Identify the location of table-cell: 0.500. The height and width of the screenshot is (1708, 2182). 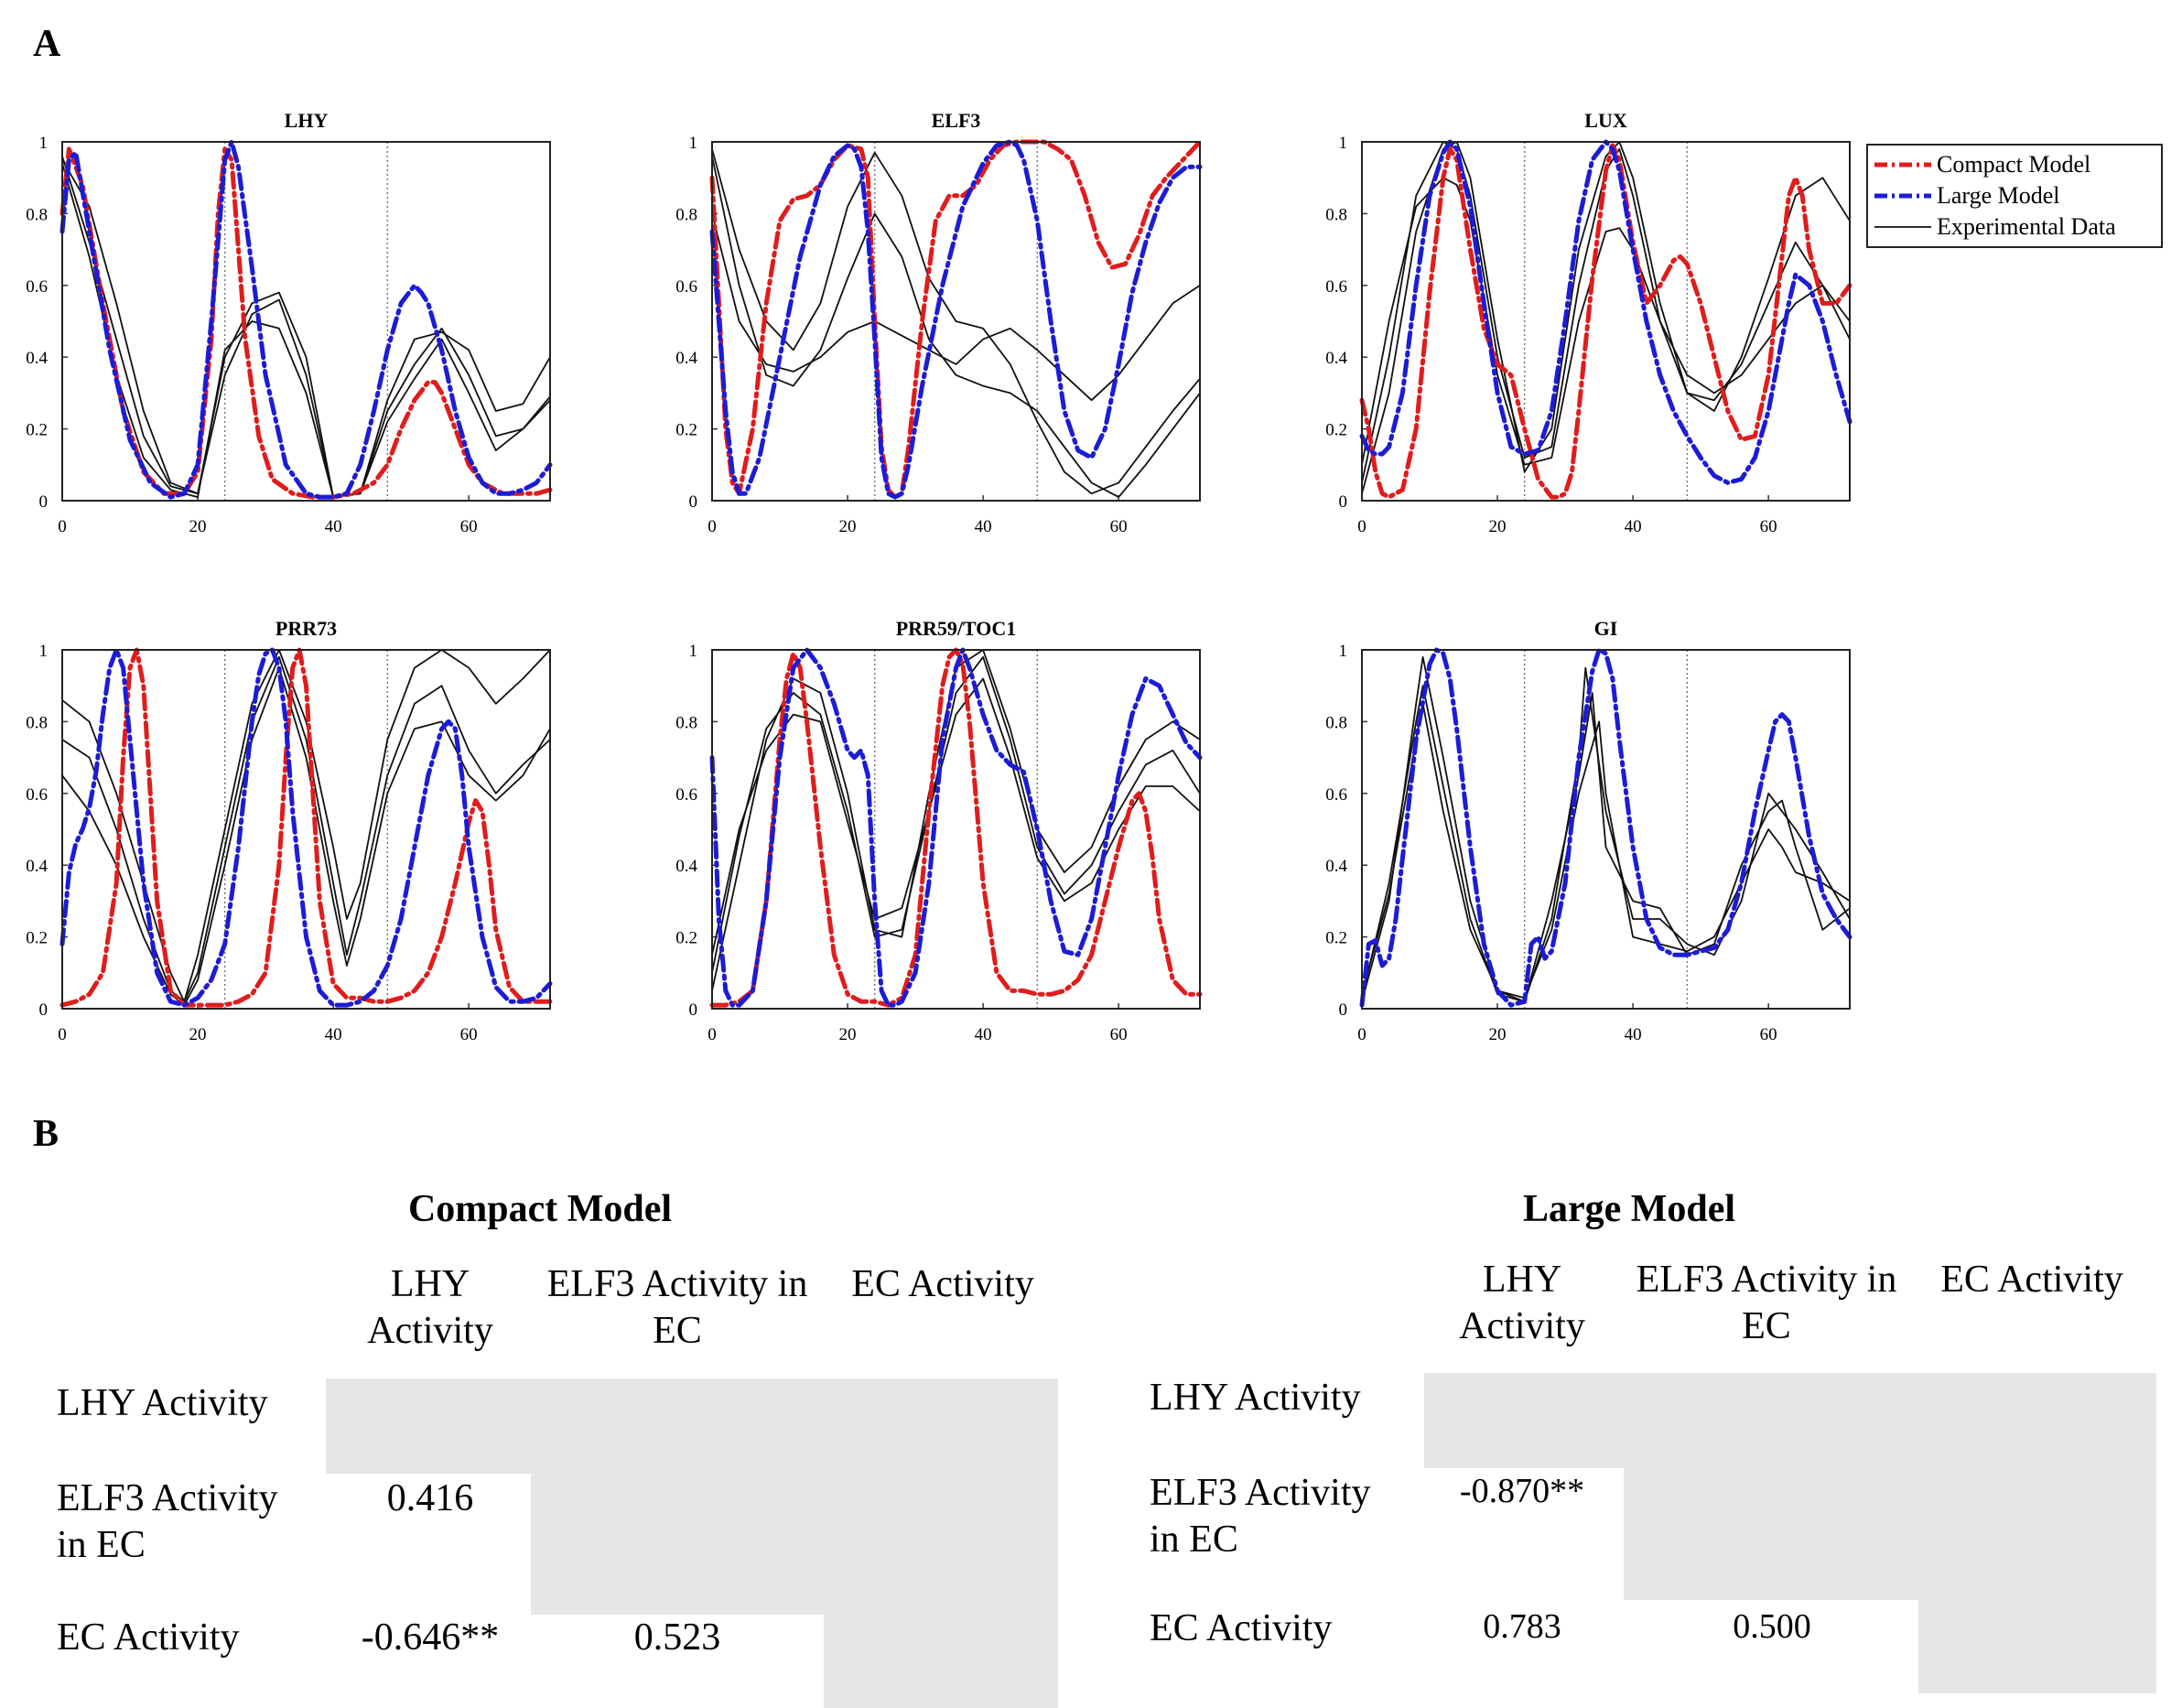
(1772, 1626).